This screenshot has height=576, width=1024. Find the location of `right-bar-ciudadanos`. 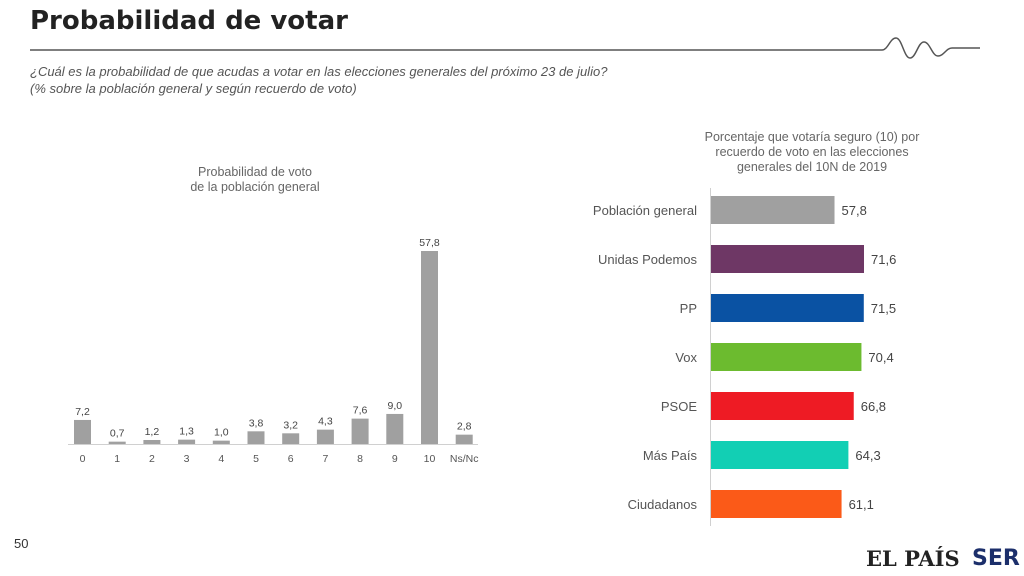

right-bar-ciudadanos is located at coordinates (776, 504).